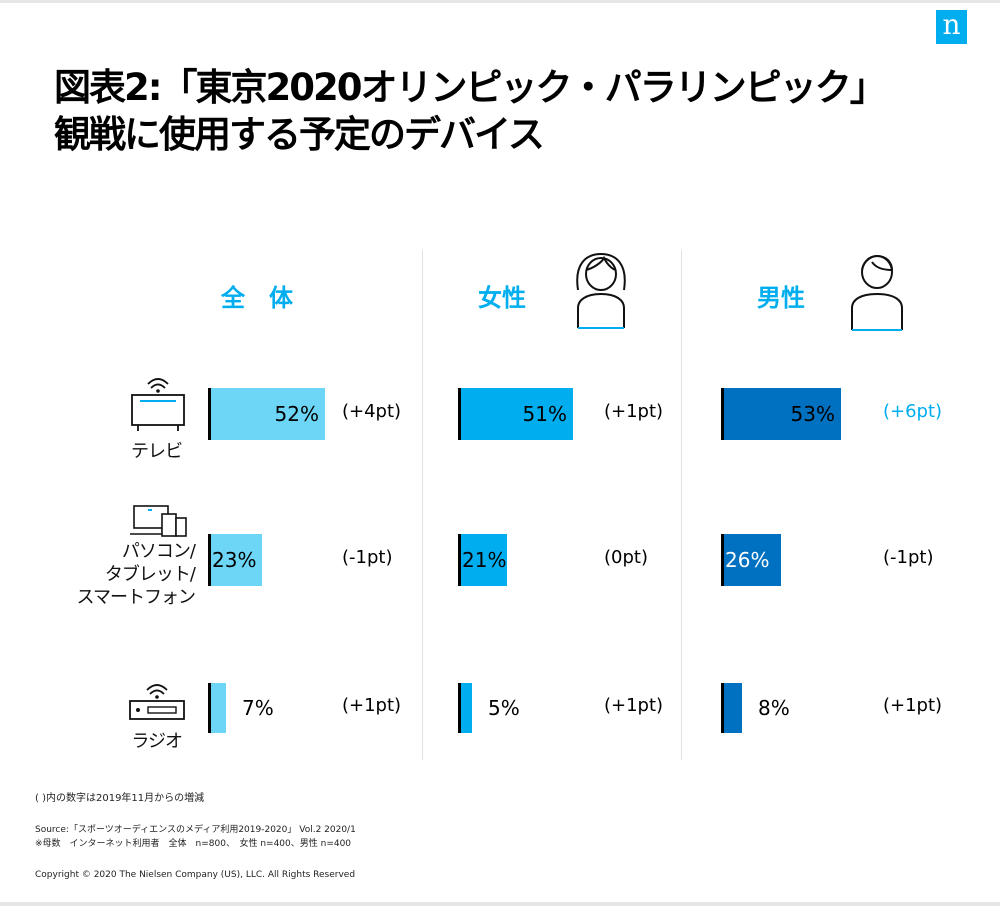 The width and height of the screenshot is (1000, 906). Describe the element at coordinates (733, 708) in the screenshot. I see `bar-male-radio` at that location.